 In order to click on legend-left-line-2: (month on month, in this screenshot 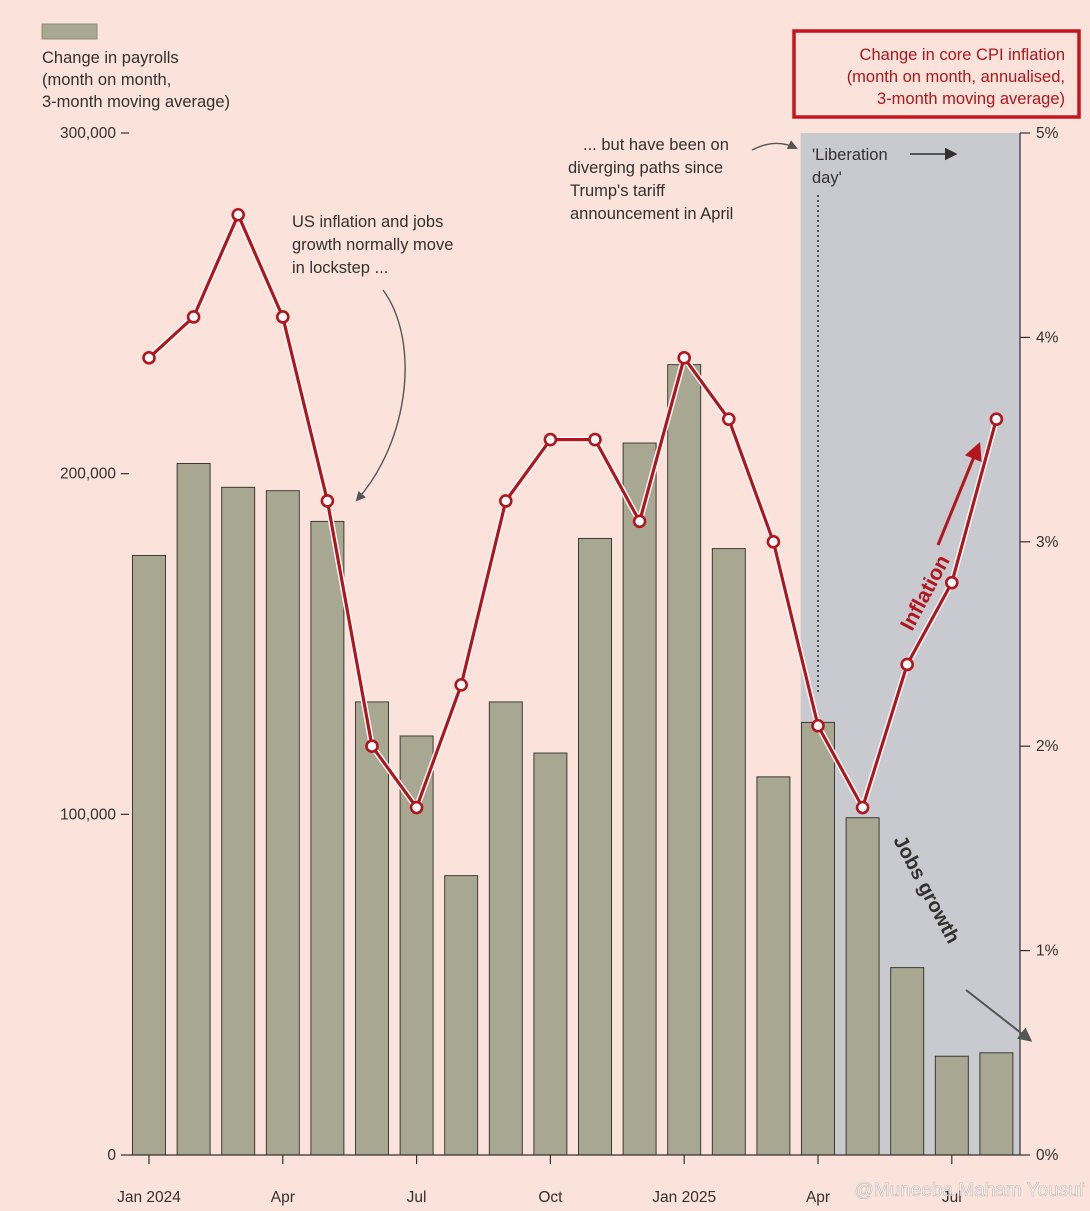, I will do `click(106, 80)`.